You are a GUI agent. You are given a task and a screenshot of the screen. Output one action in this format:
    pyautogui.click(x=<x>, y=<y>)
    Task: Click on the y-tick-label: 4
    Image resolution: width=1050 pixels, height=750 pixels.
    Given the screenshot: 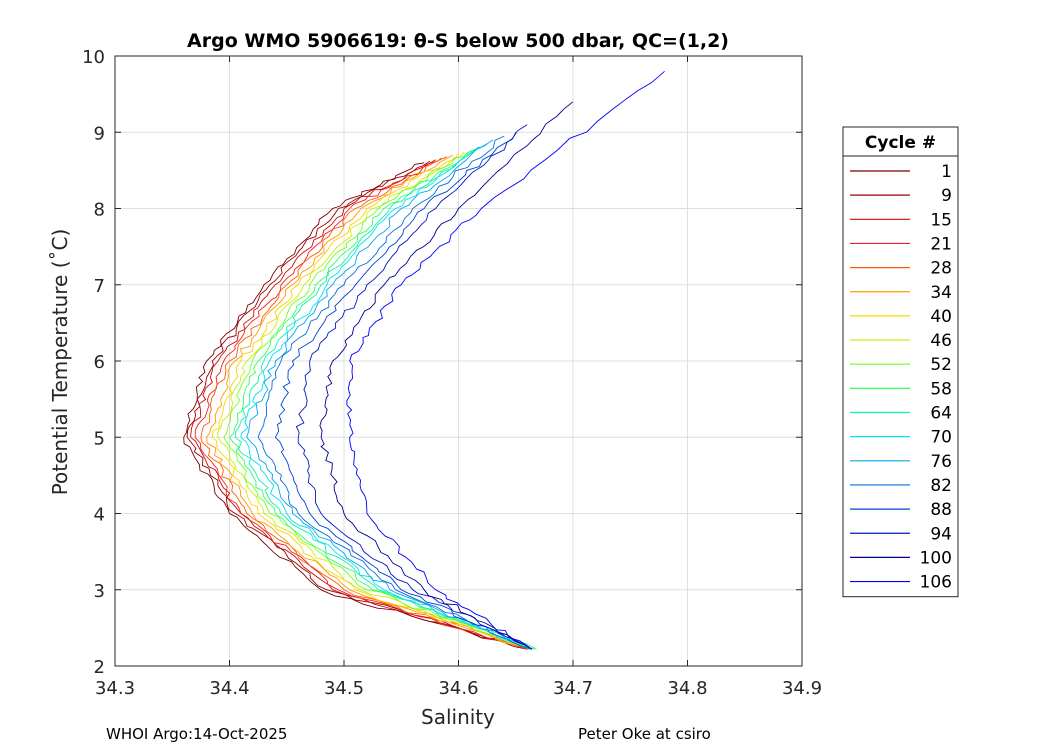 What is the action you would take?
    pyautogui.click(x=99, y=515)
    